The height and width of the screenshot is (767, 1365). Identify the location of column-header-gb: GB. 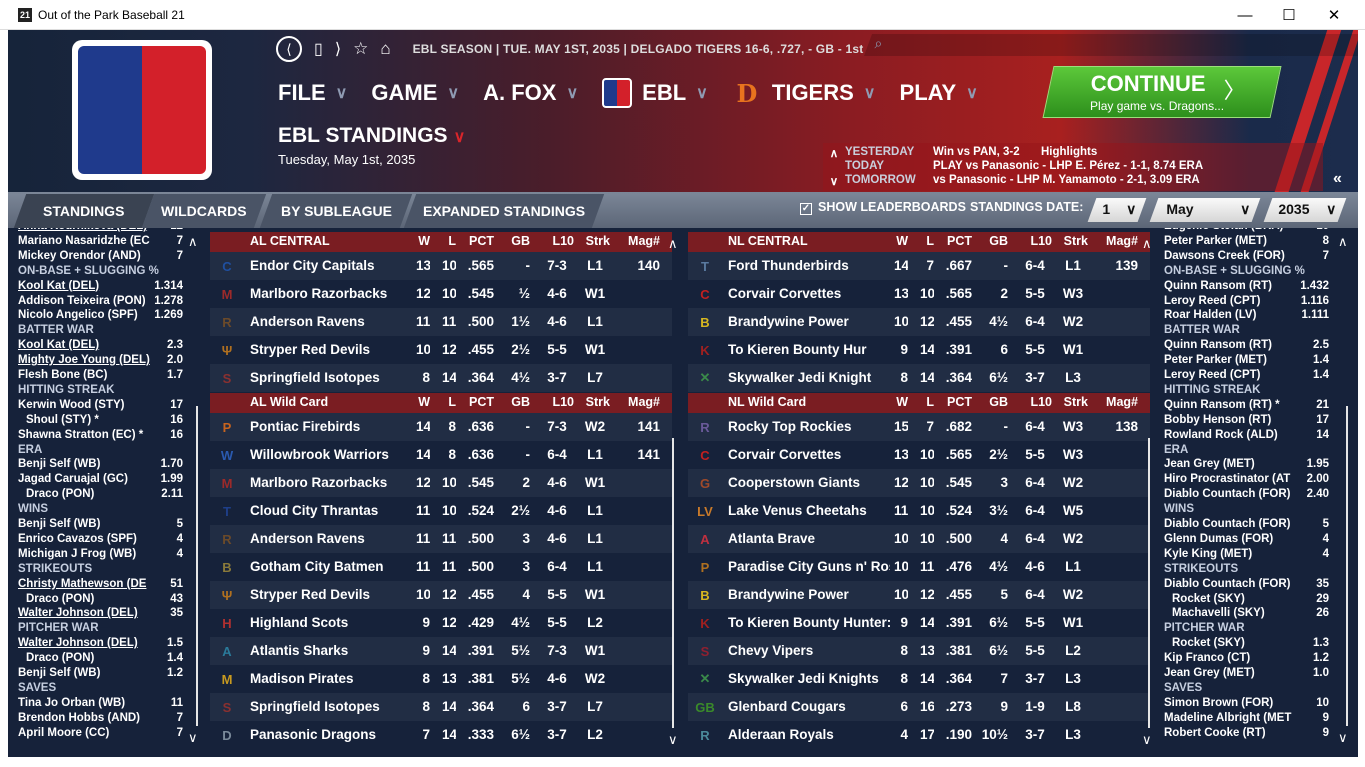
(998, 241).